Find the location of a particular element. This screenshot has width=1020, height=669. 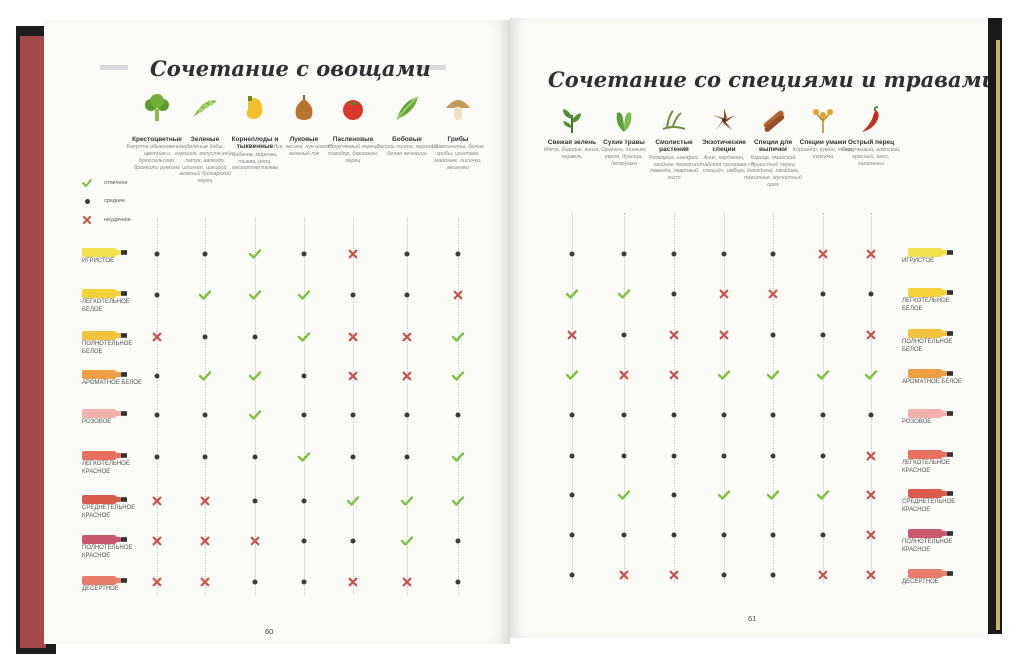

wine-label: ПОЛНОТЕЛЬНОЕ КРАСНОЕ is located at coordinates (927, 546).